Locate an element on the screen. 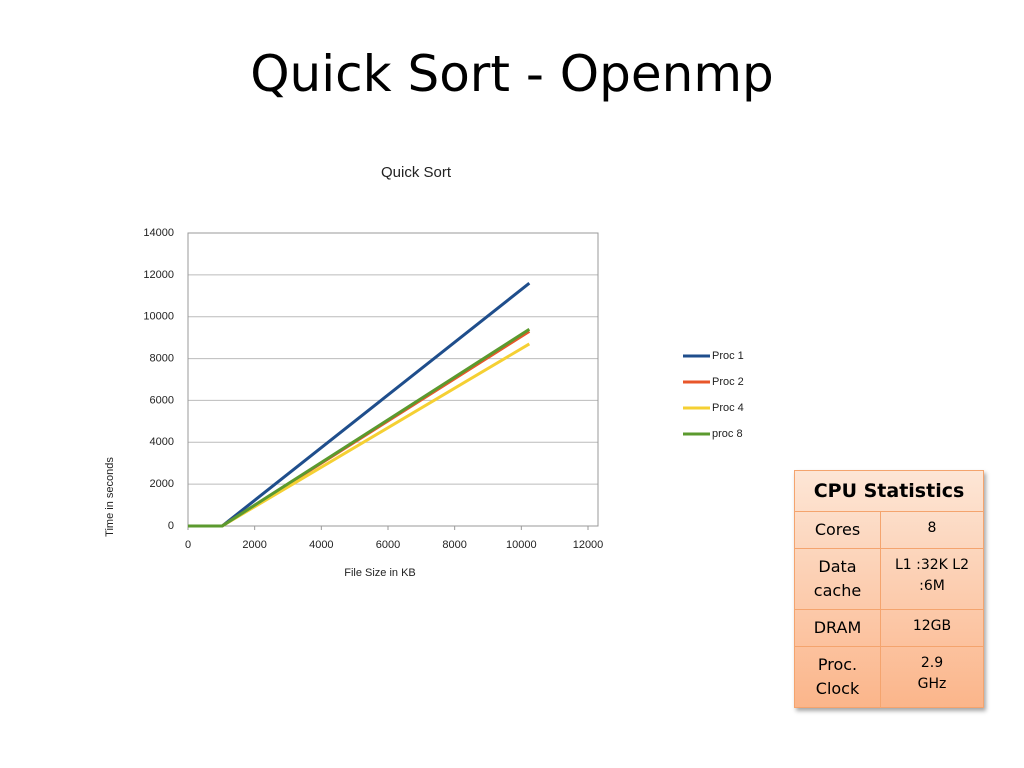 The height and width of the screenshot is (768, 1024). table-row: Cores 8 is located at coordinates (889, 530).